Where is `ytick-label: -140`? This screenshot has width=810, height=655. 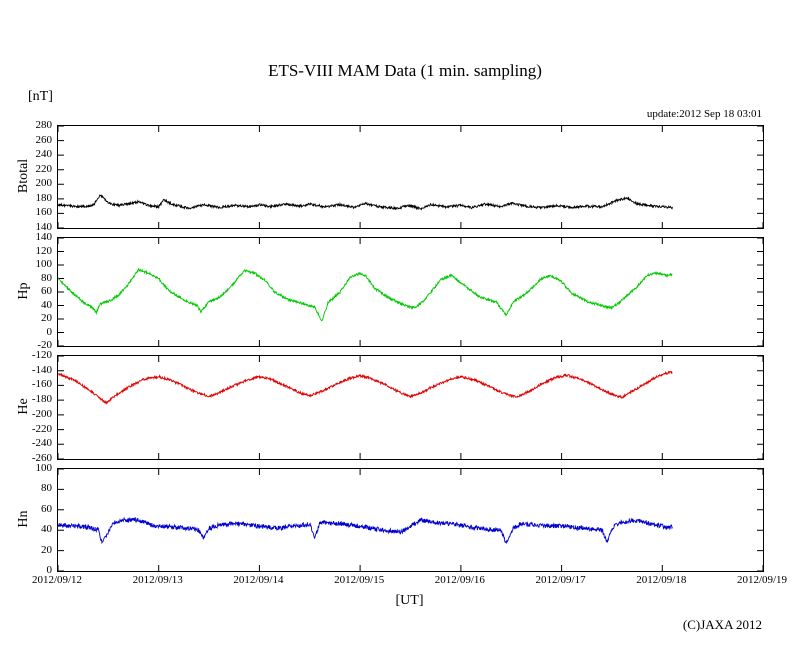
ytick-label: -140 is located at coordinates (41, 369).